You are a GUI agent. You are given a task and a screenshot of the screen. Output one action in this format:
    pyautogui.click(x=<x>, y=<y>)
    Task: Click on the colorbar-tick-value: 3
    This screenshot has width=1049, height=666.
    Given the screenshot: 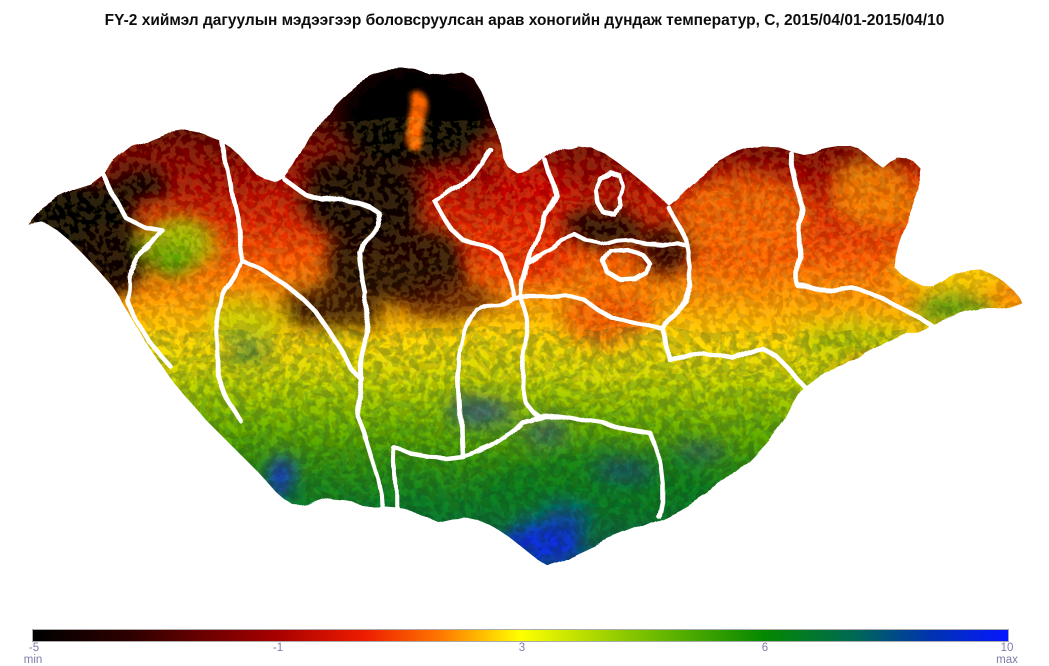 What is the action you would take?
    pyautogui.click(x=522, y=648)
    